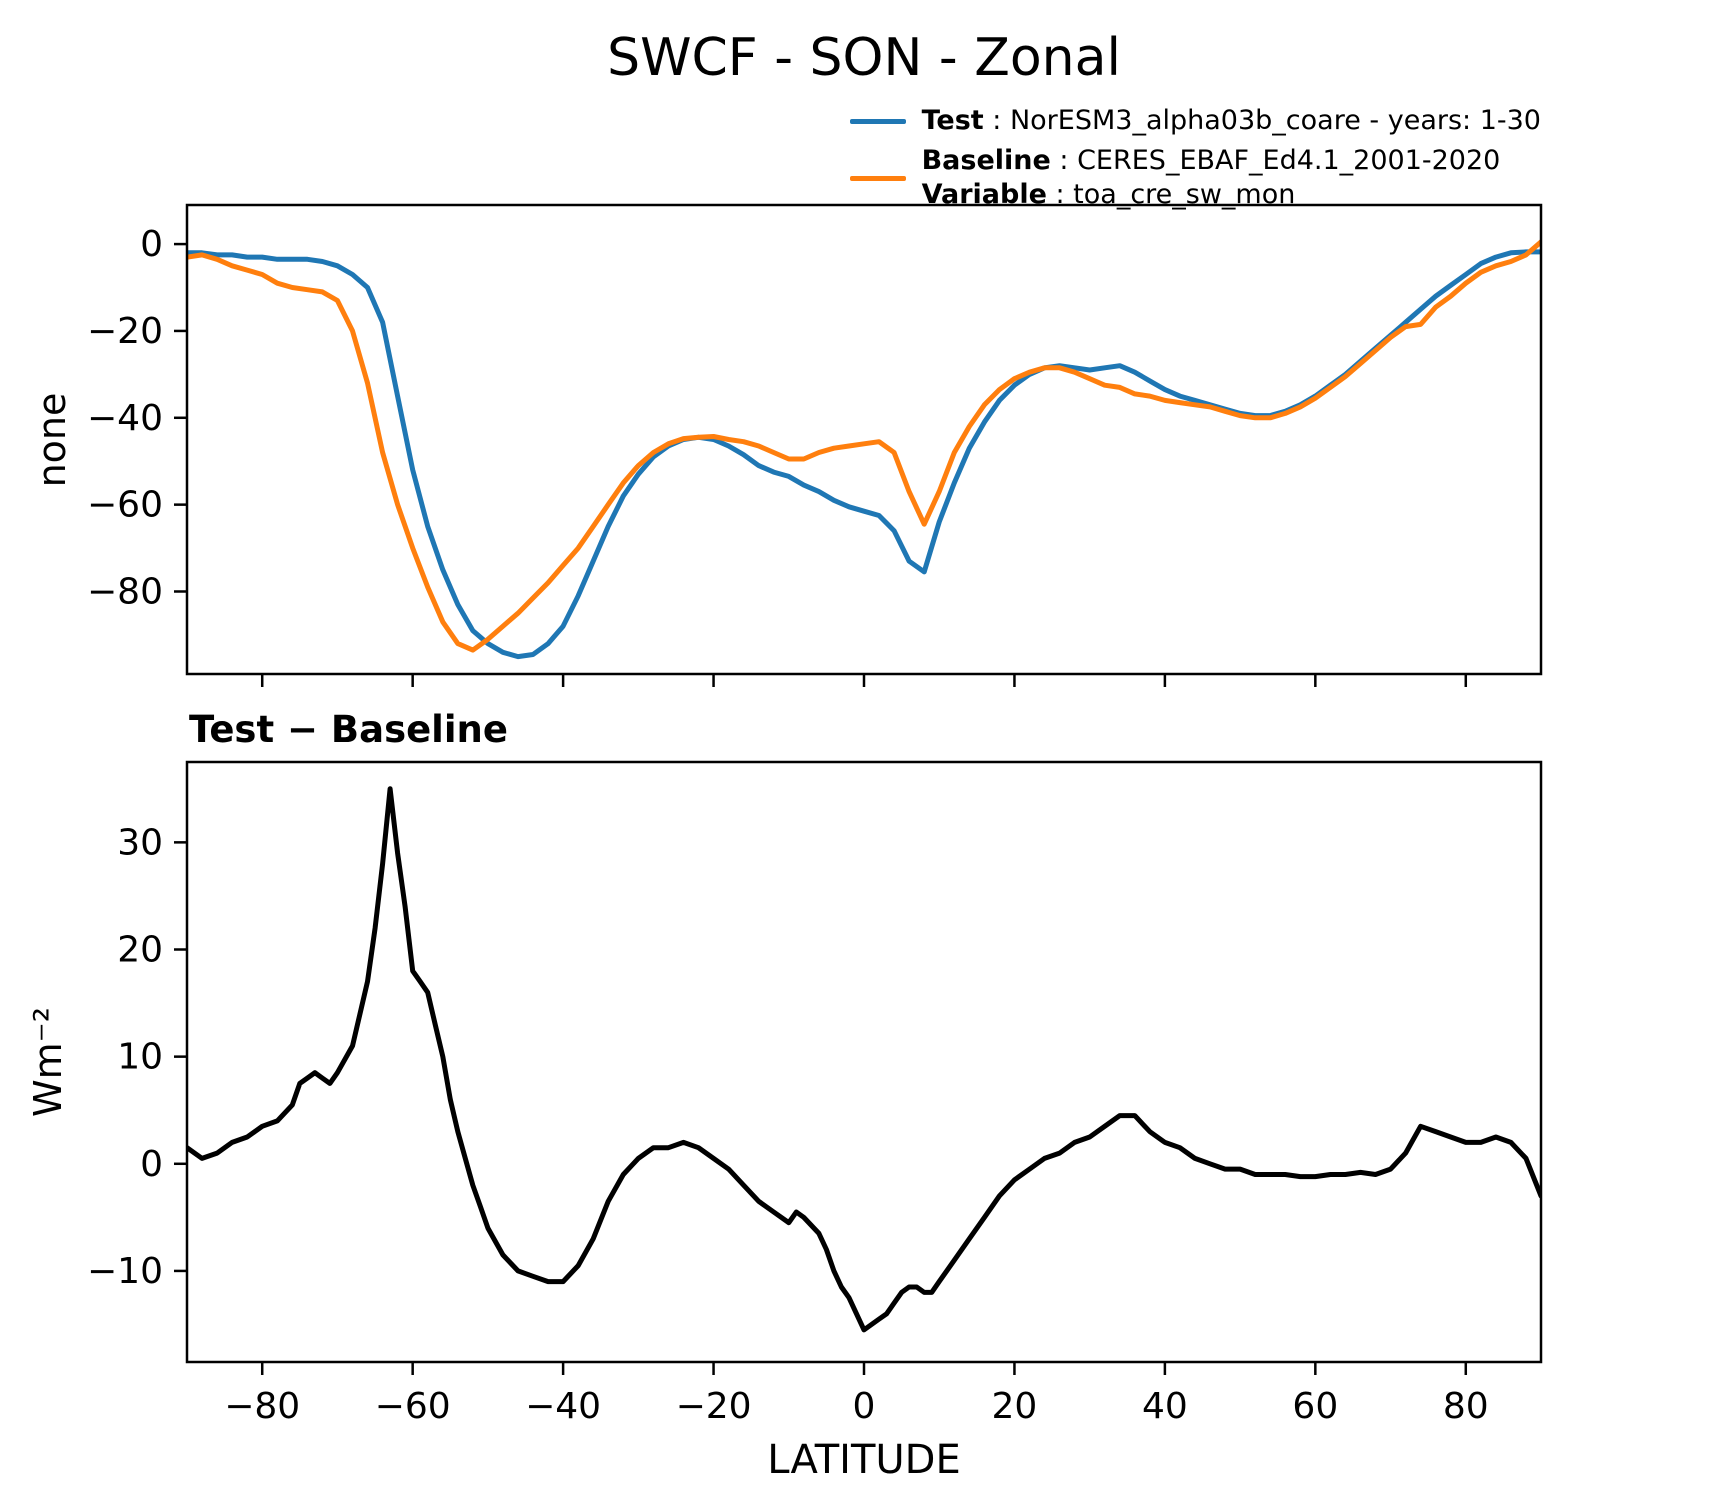 The width and height of the screenshot is (1722, 1496). What do you see at coordinates (1262, 120) in the screenshot?
I see `legend-test-value: : NorESM3_alpha03b_coare - years: 1-30` at bounding box center [1262, 120].